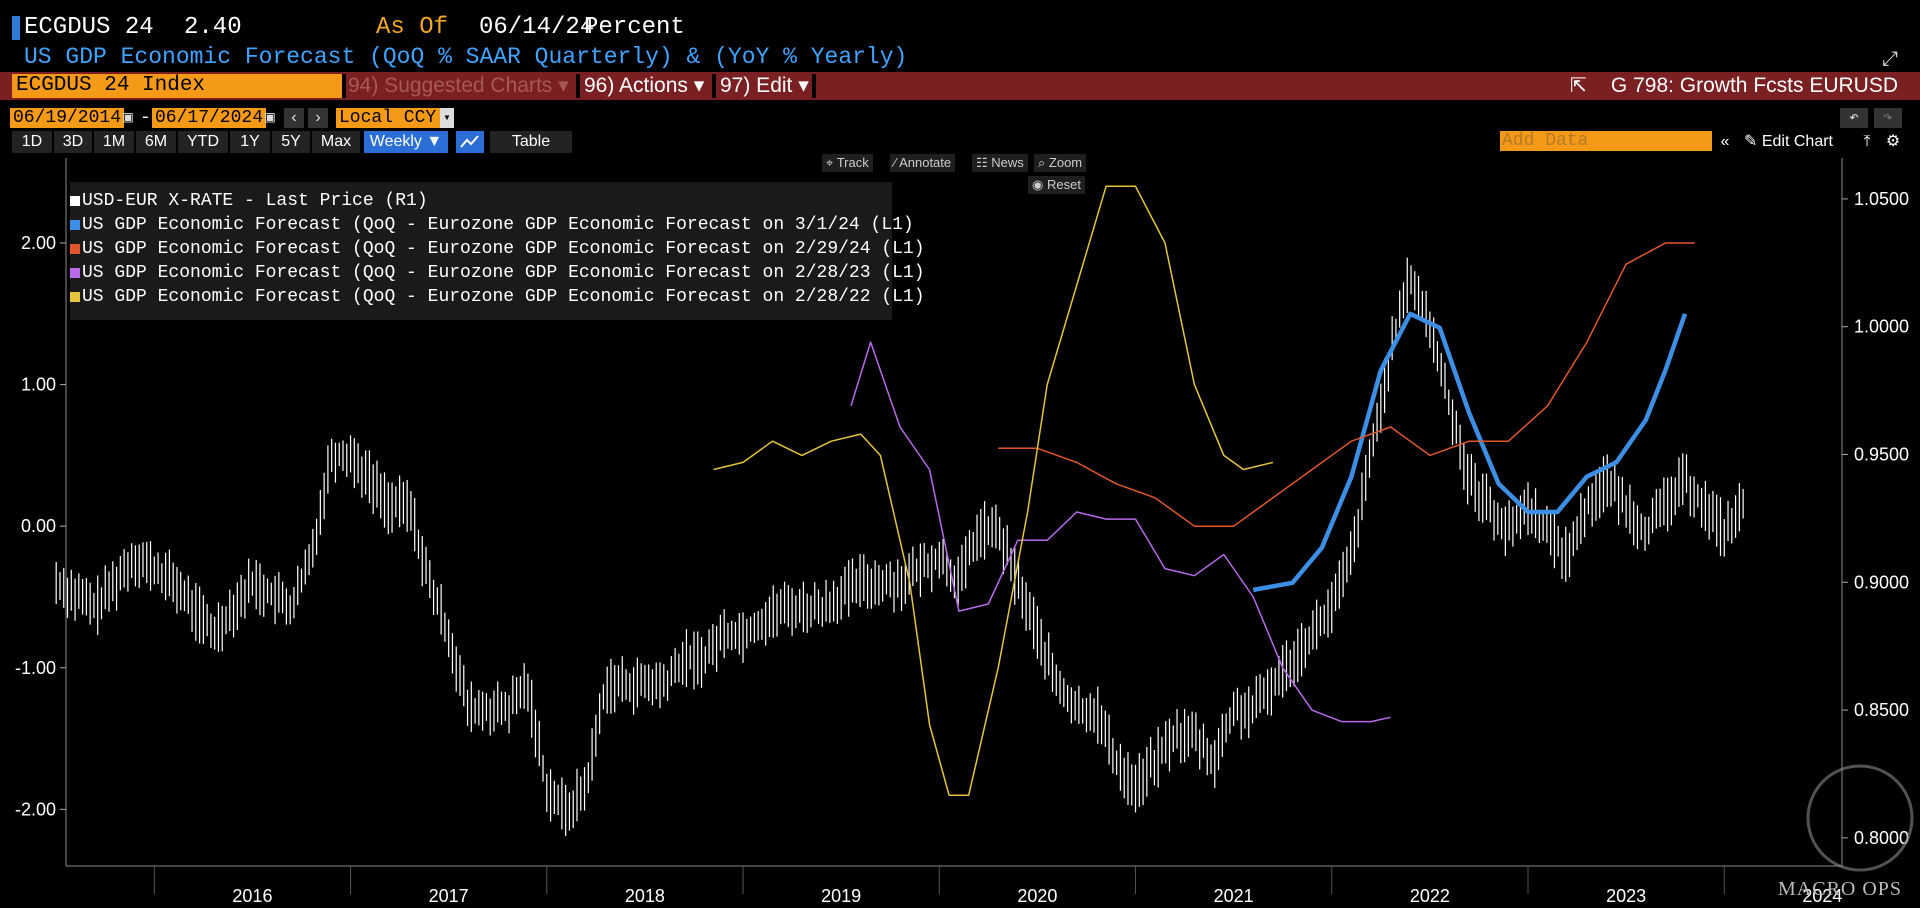 Image resolution: width=1920 pixels, height=908 pixels. What do you see at coordinates (1881, 454) in the screenshot?
I see `right-tick-label: 0.9500` at bounding box center [1881, 454].